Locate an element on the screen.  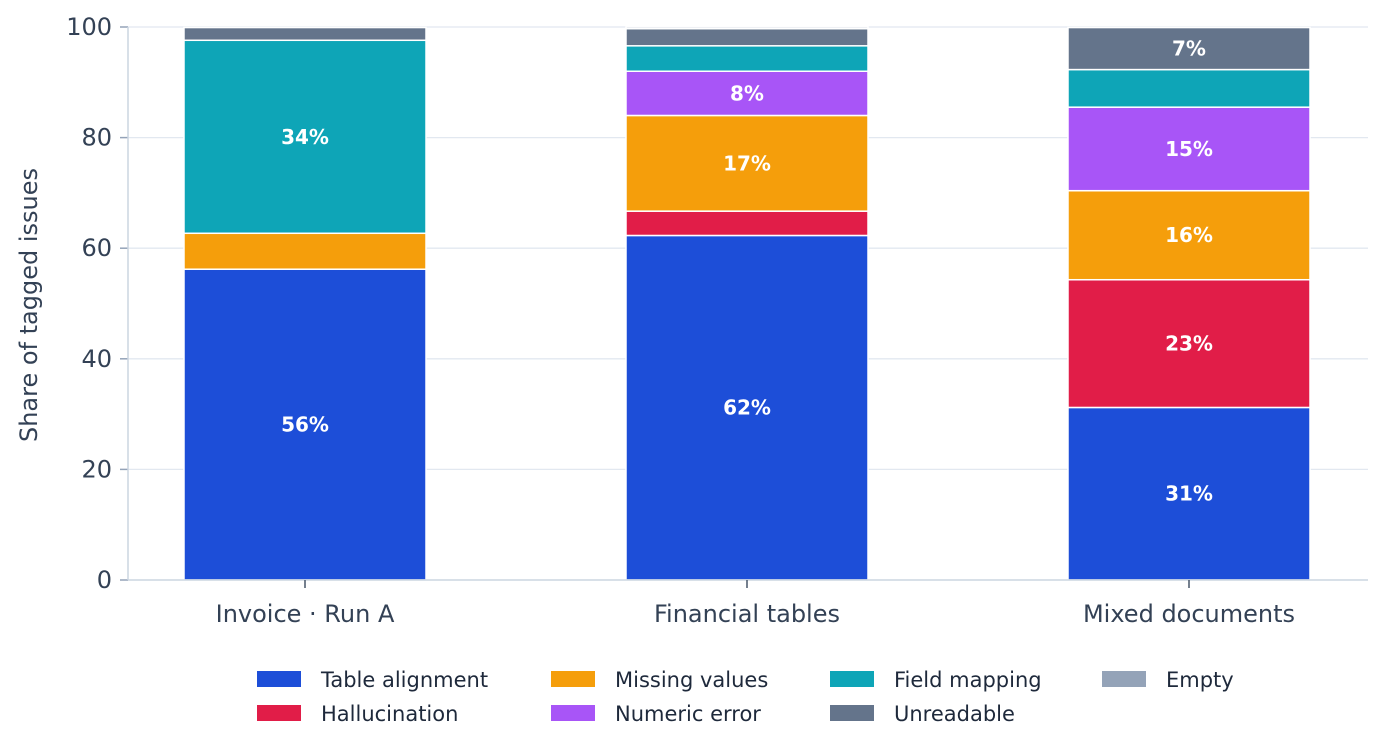
data-label: 16% is located at coordinates (1189, 235).